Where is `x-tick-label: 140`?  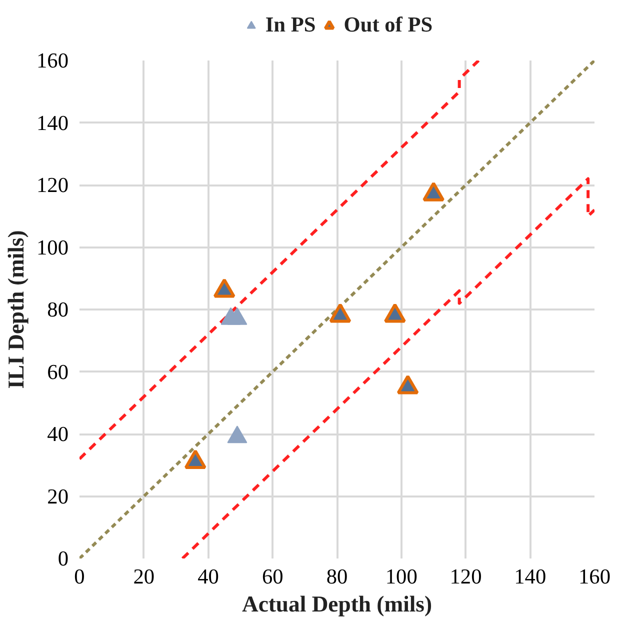 x-tick-label: 140 is located at coordinates (530, 576).